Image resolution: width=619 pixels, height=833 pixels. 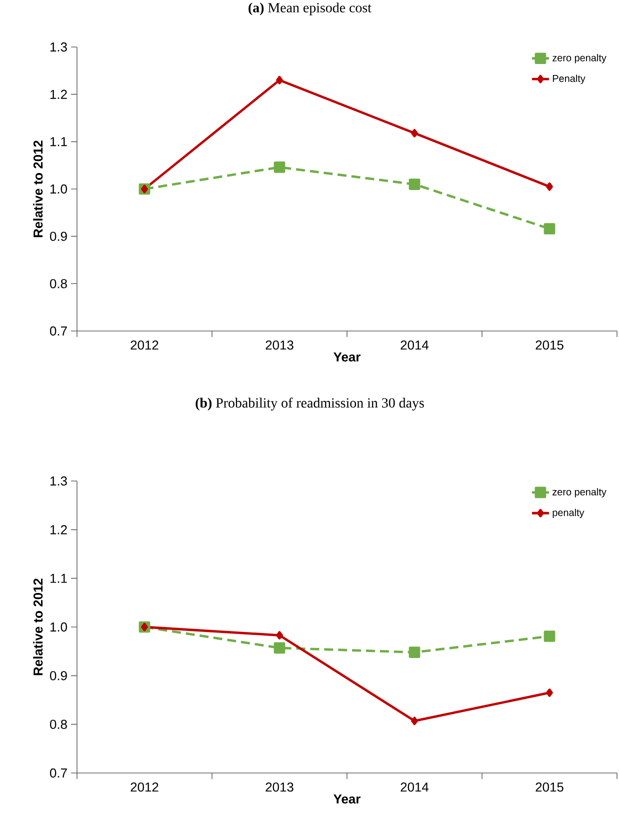 What do you see at coordinates (568, 513) in the screenshot?
I see `legend-label: penalty` at bounding box center [568, 513].